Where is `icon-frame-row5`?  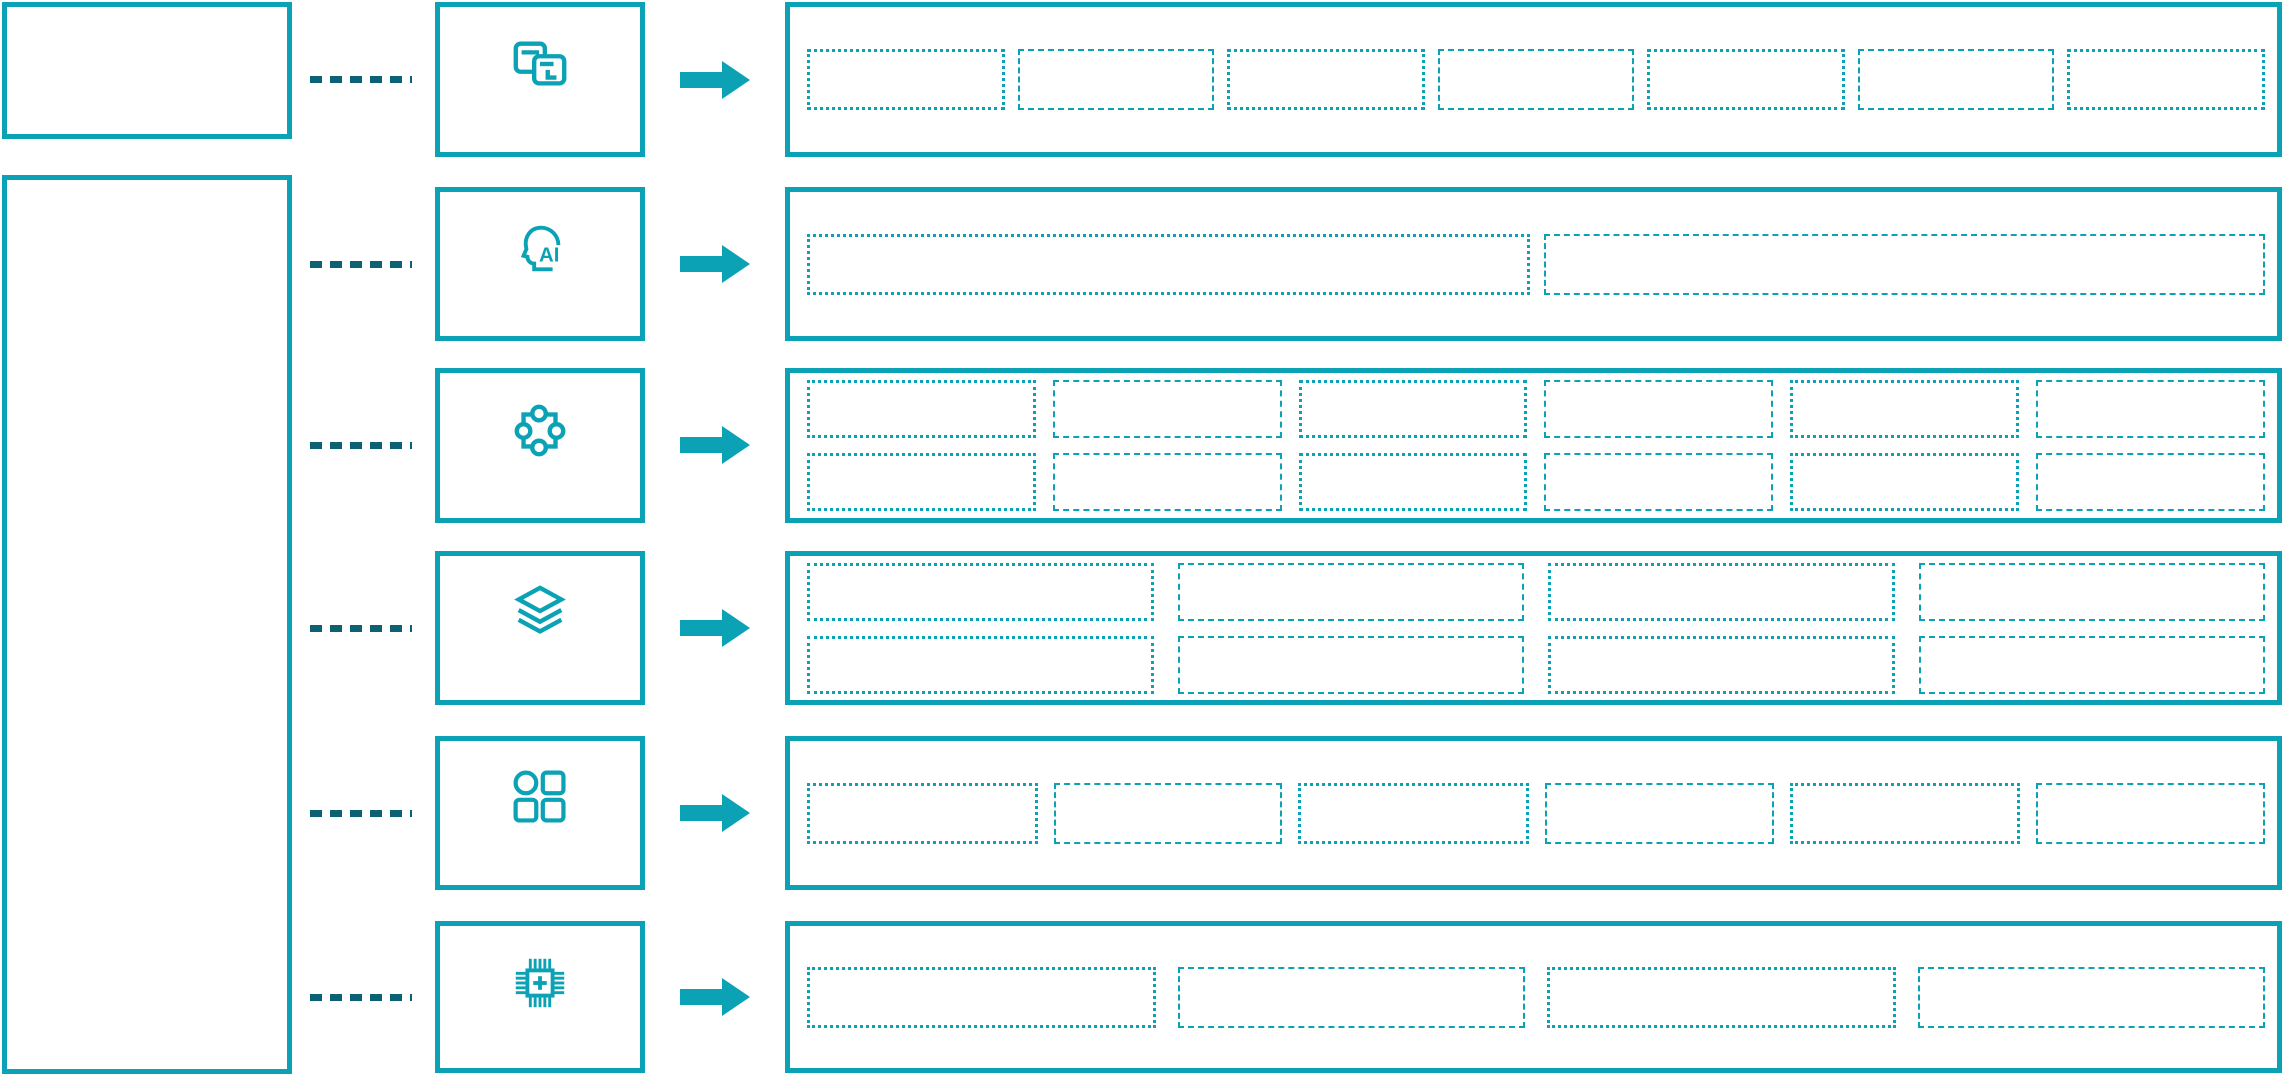 icon-frame-row5 is located at coordinates (540, 813).